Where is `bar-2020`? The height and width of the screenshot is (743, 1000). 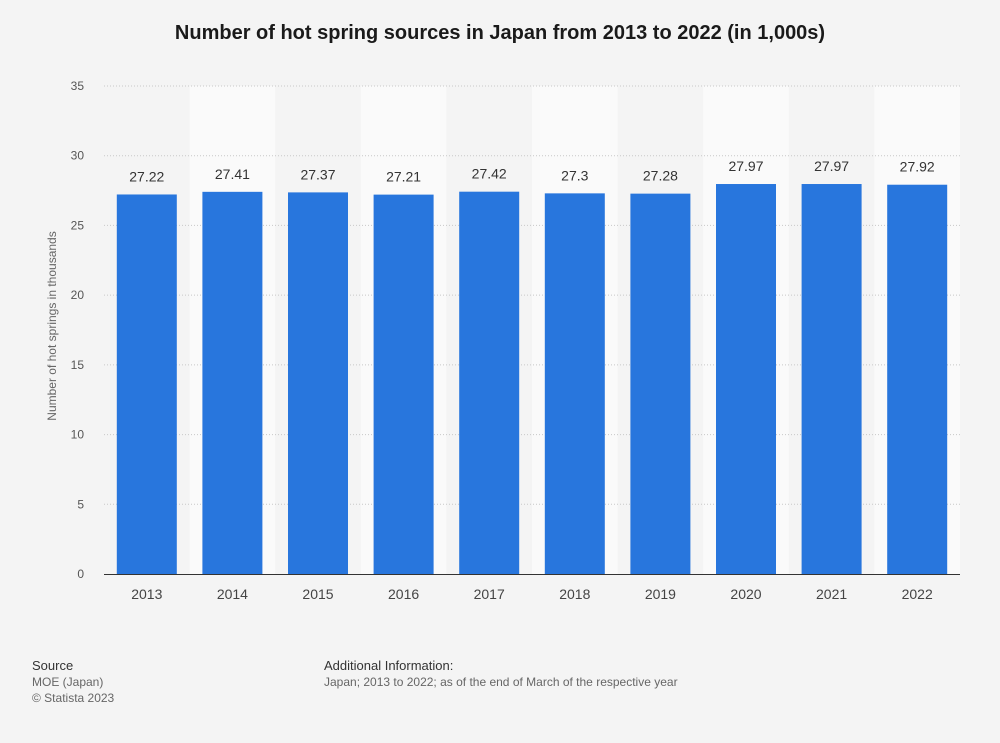
bar-2020 is located at coordinates (746, 379).